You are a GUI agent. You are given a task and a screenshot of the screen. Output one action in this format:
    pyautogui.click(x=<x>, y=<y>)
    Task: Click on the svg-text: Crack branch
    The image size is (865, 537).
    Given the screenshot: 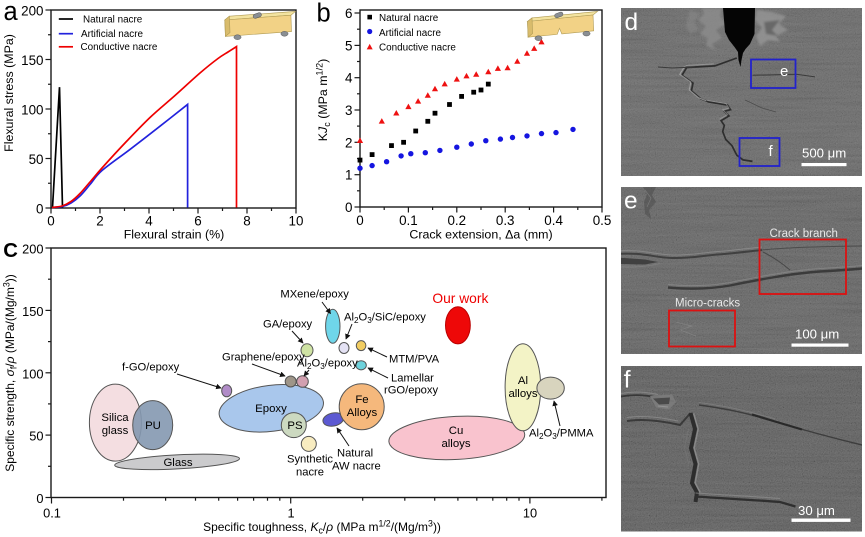 What is the action you would take?
    pyautogui.click(x=804, y=234)
    